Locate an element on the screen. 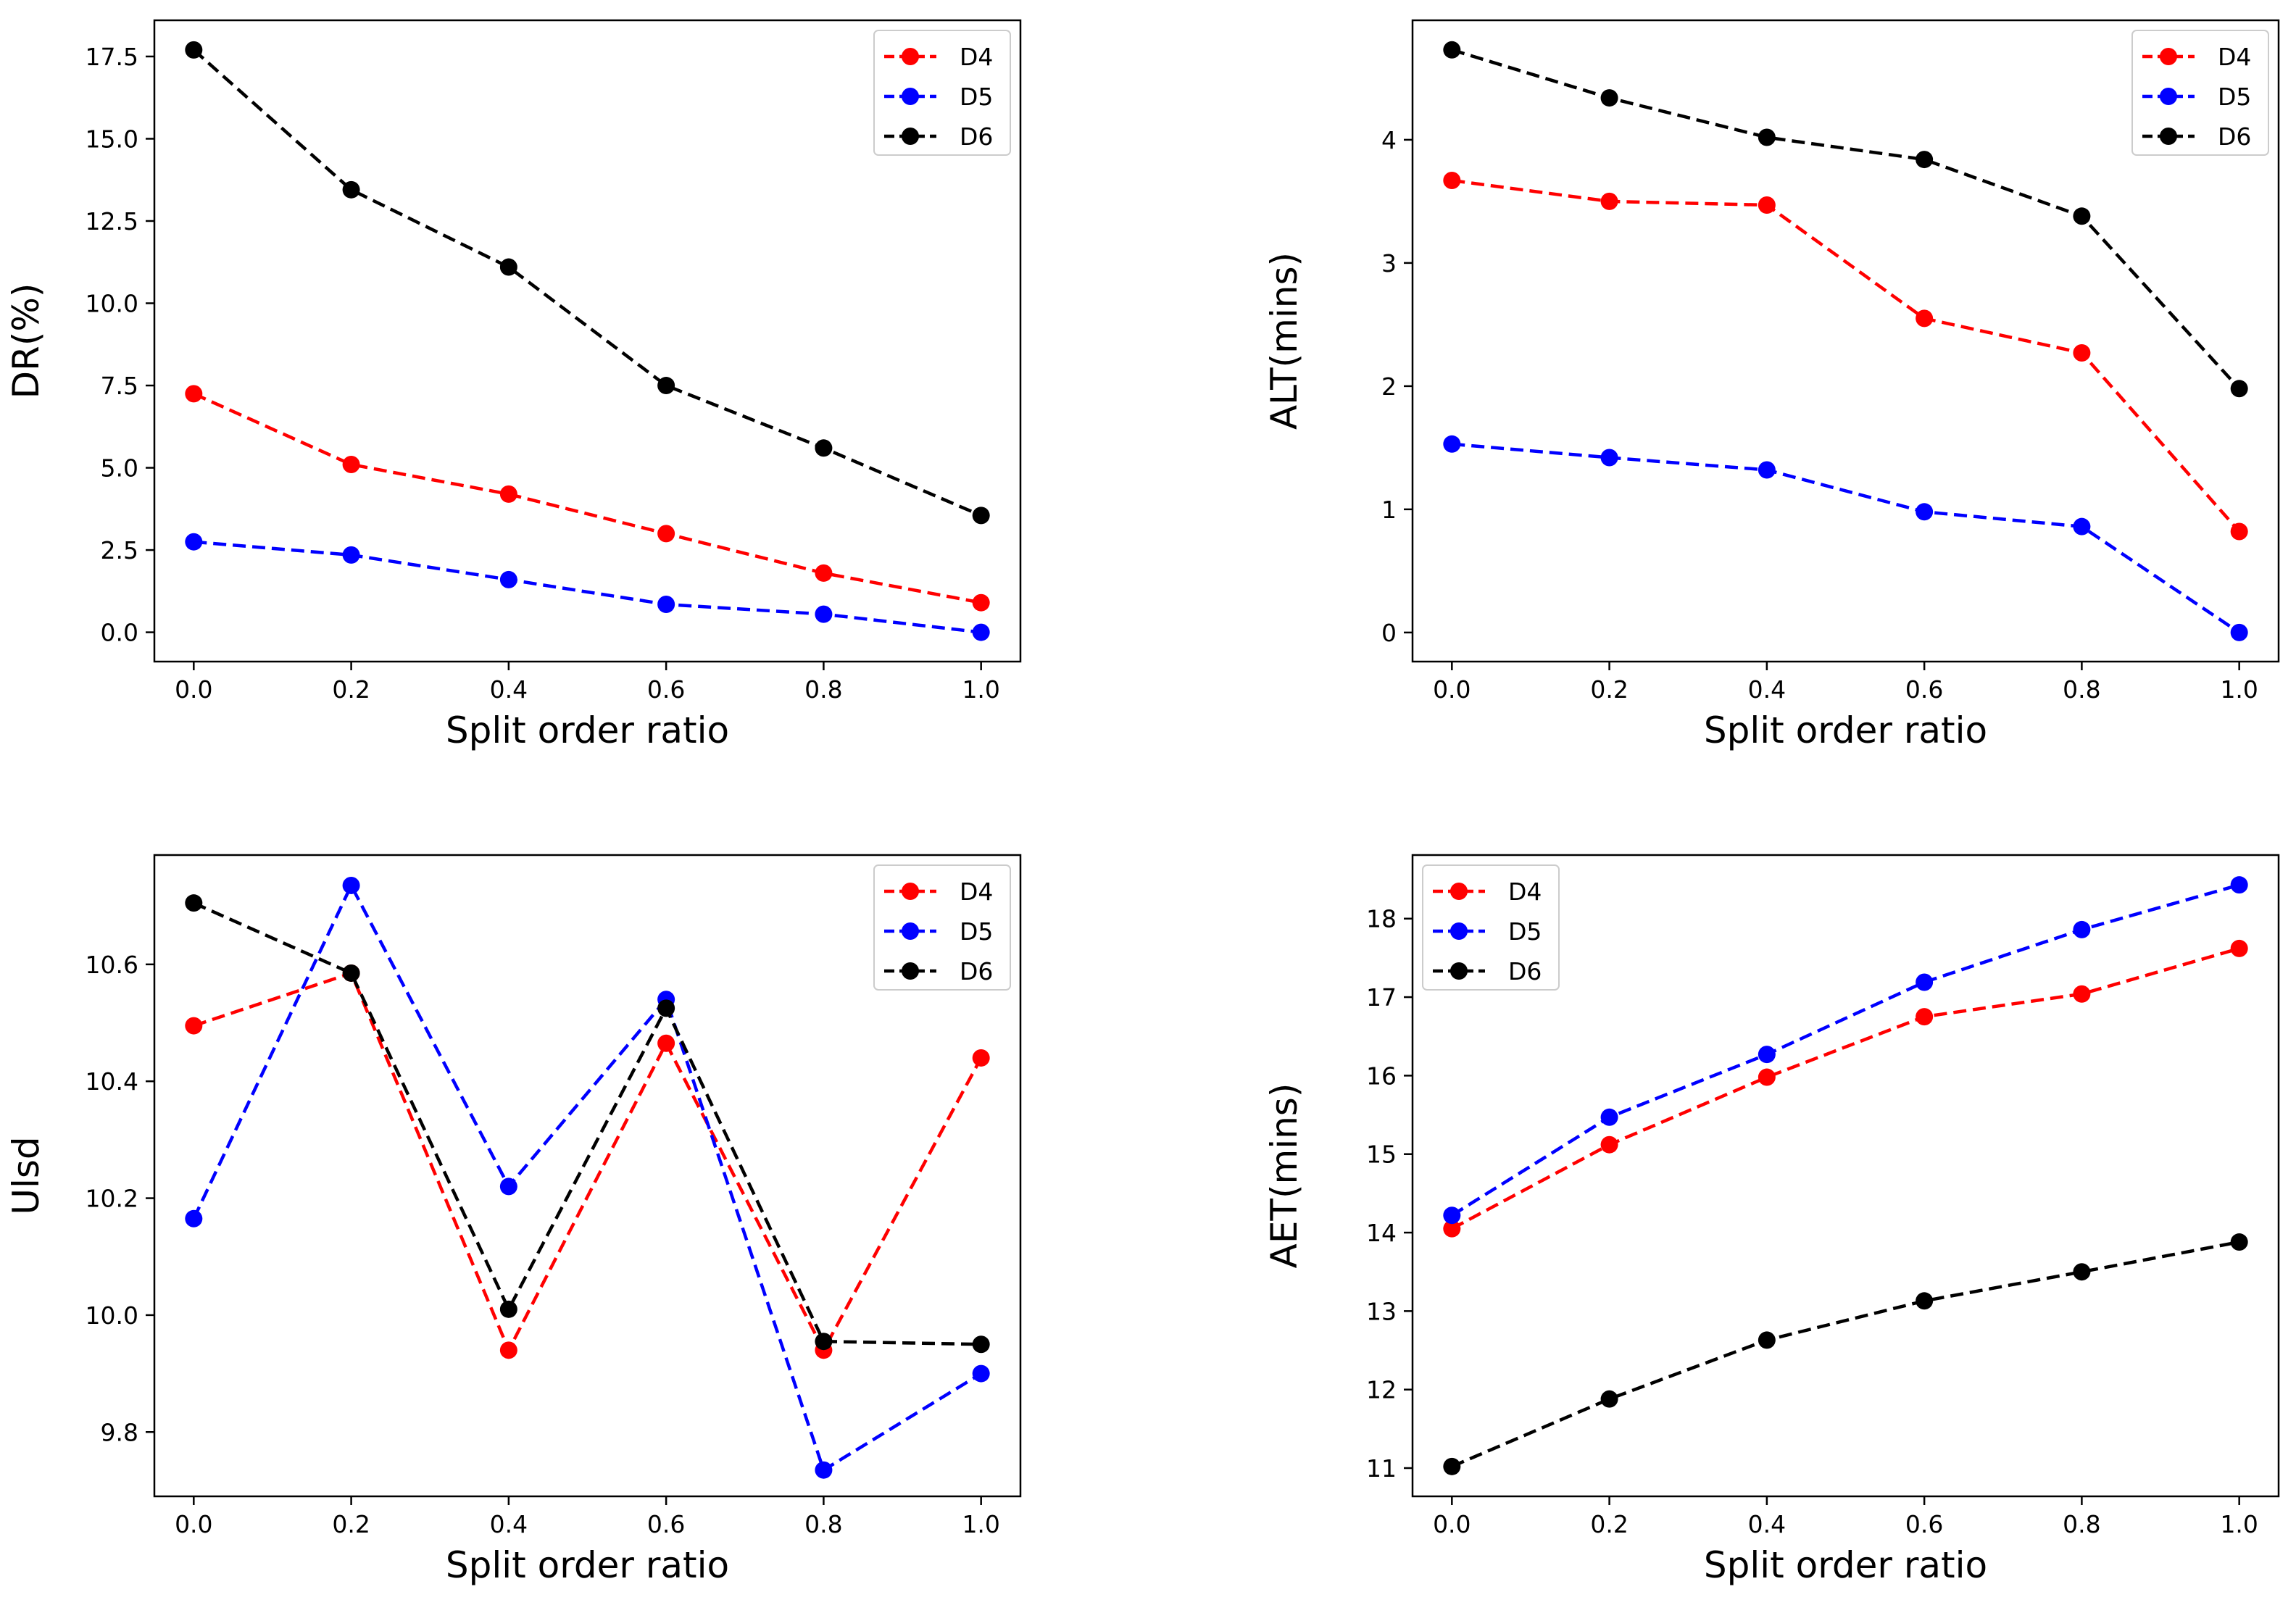  y-tick-label: 2 is located at coordinates (1389, 386).